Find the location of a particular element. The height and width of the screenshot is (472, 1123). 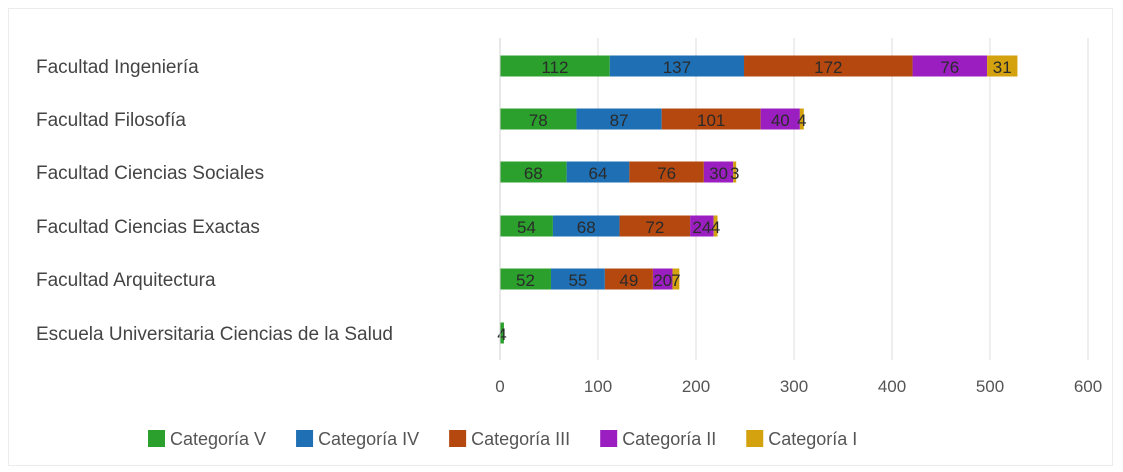

legend-label: Categoría V is located at coordinates (218, 439).